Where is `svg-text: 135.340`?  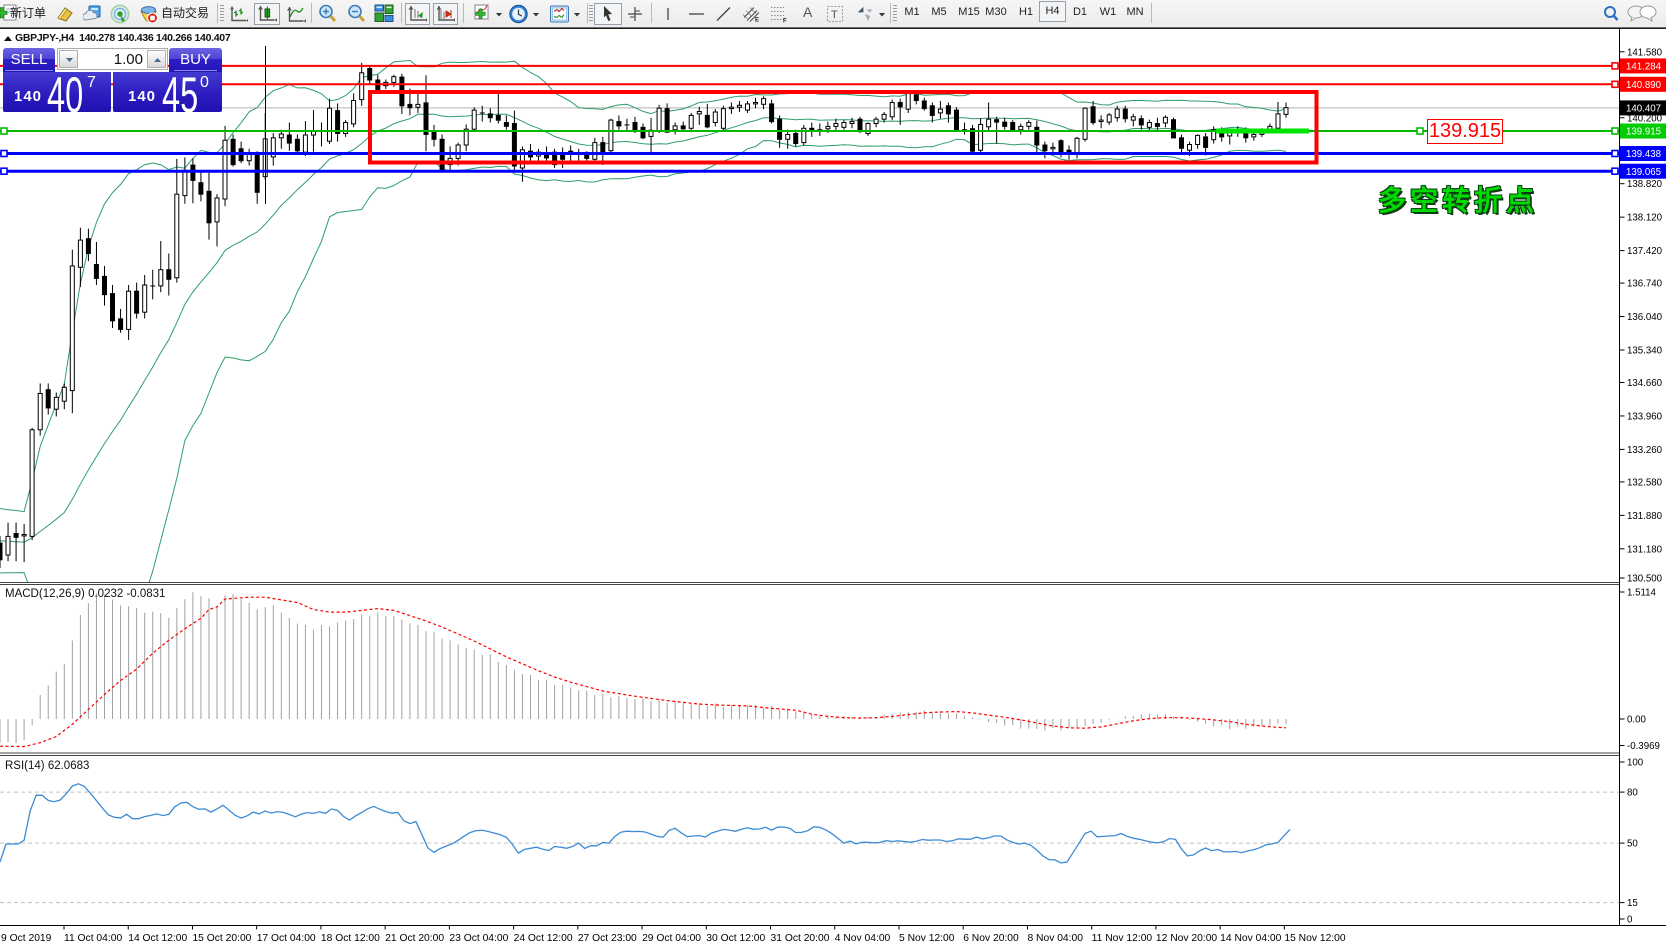
svg-text: 135.340 is located at coordinates (1645, 351).